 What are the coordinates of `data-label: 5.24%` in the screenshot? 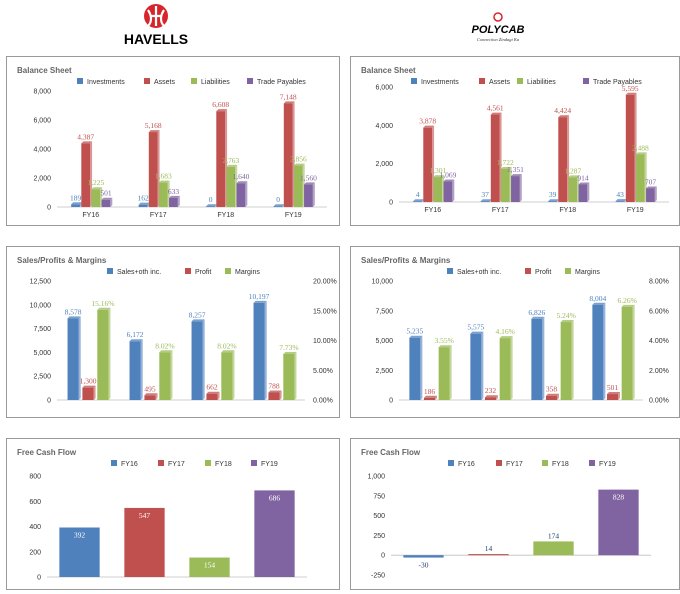 It's located at (565, 315).